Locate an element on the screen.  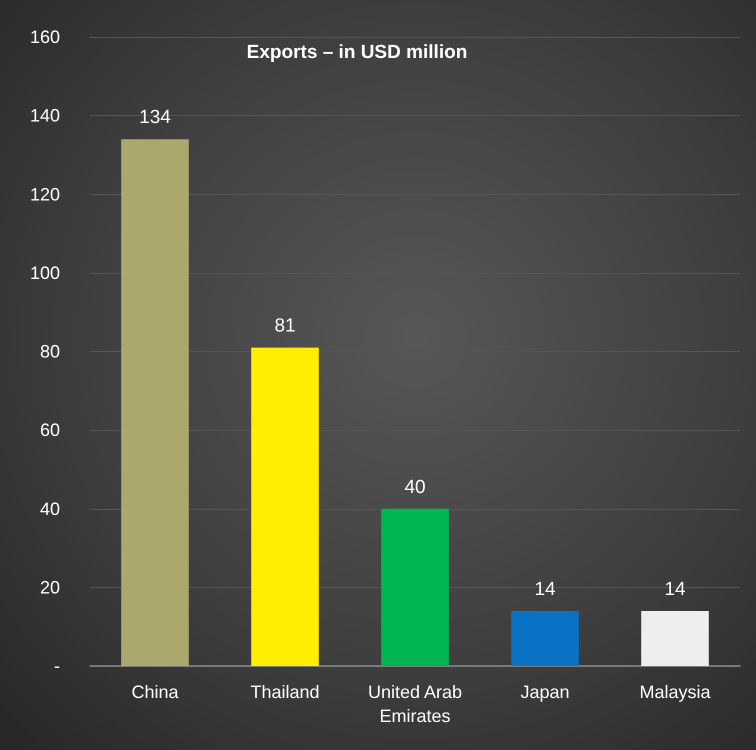
y-tick-label: 100 is located at coordinates (45, 272).